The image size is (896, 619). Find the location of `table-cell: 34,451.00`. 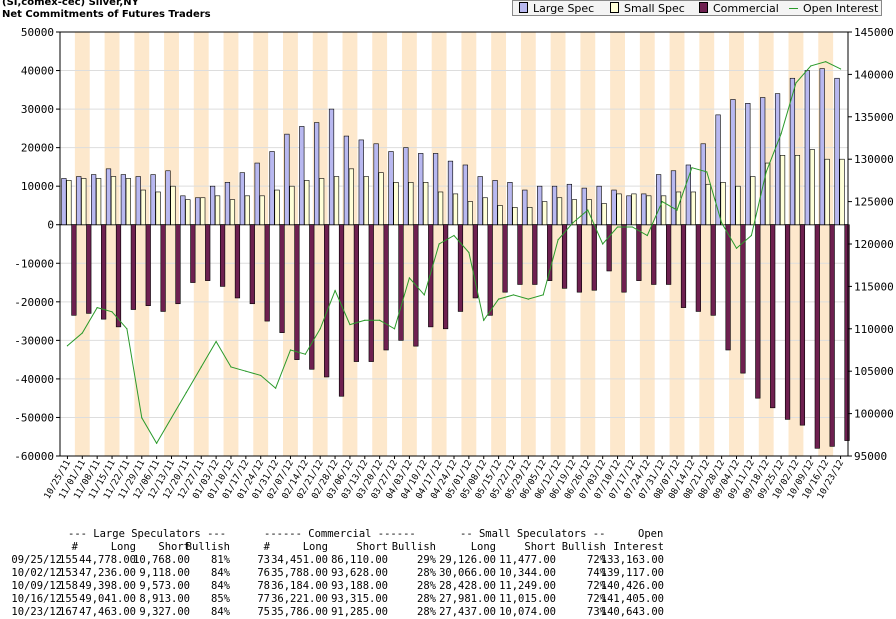

table-cell: 34,451.00 is located at coordinates (299, 560).